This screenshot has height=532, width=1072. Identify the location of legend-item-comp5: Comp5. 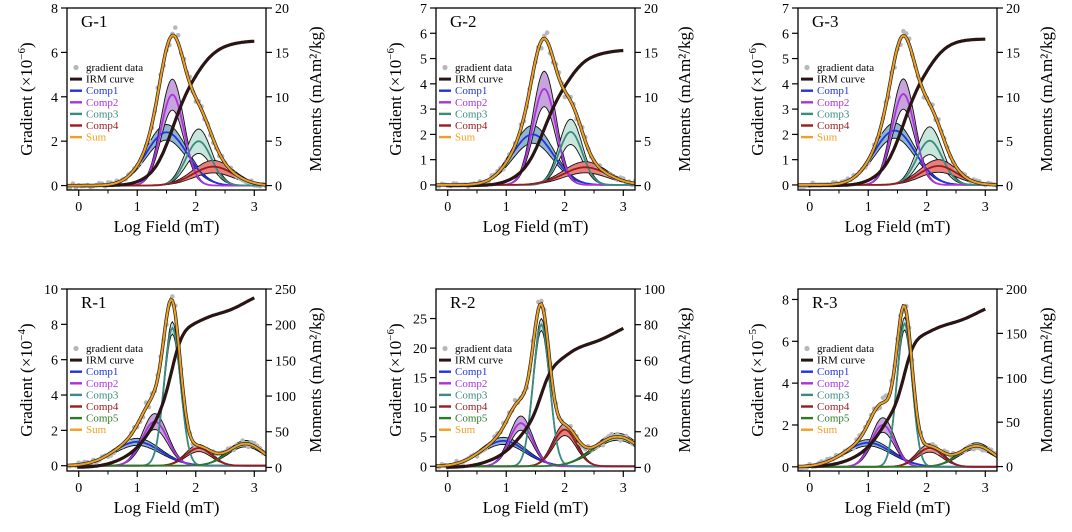
(833, 419).